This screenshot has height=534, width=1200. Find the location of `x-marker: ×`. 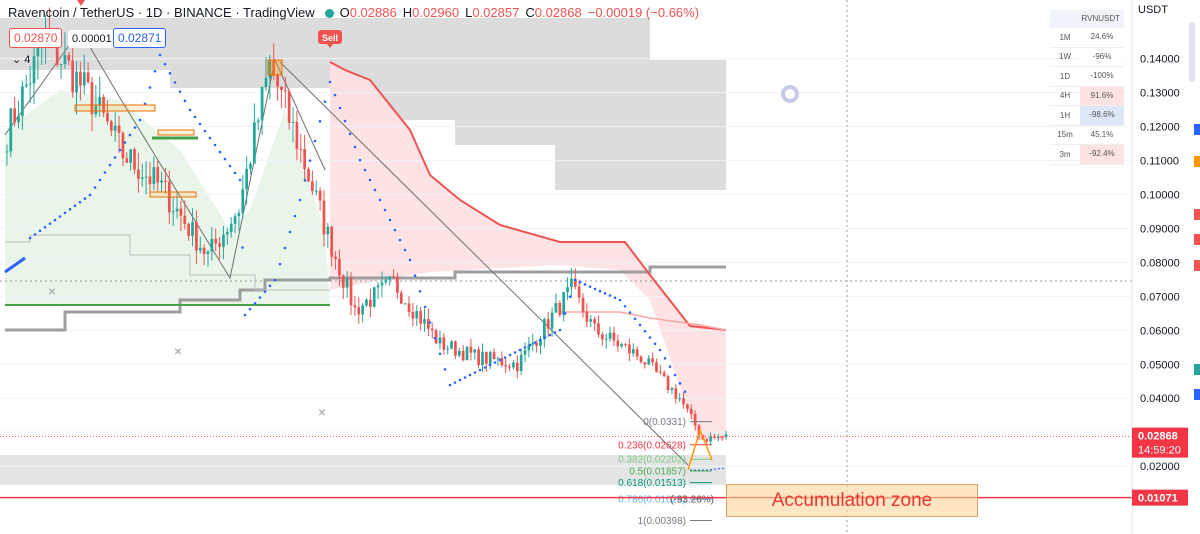

x-marker: × is located at coordinates (52, 291).